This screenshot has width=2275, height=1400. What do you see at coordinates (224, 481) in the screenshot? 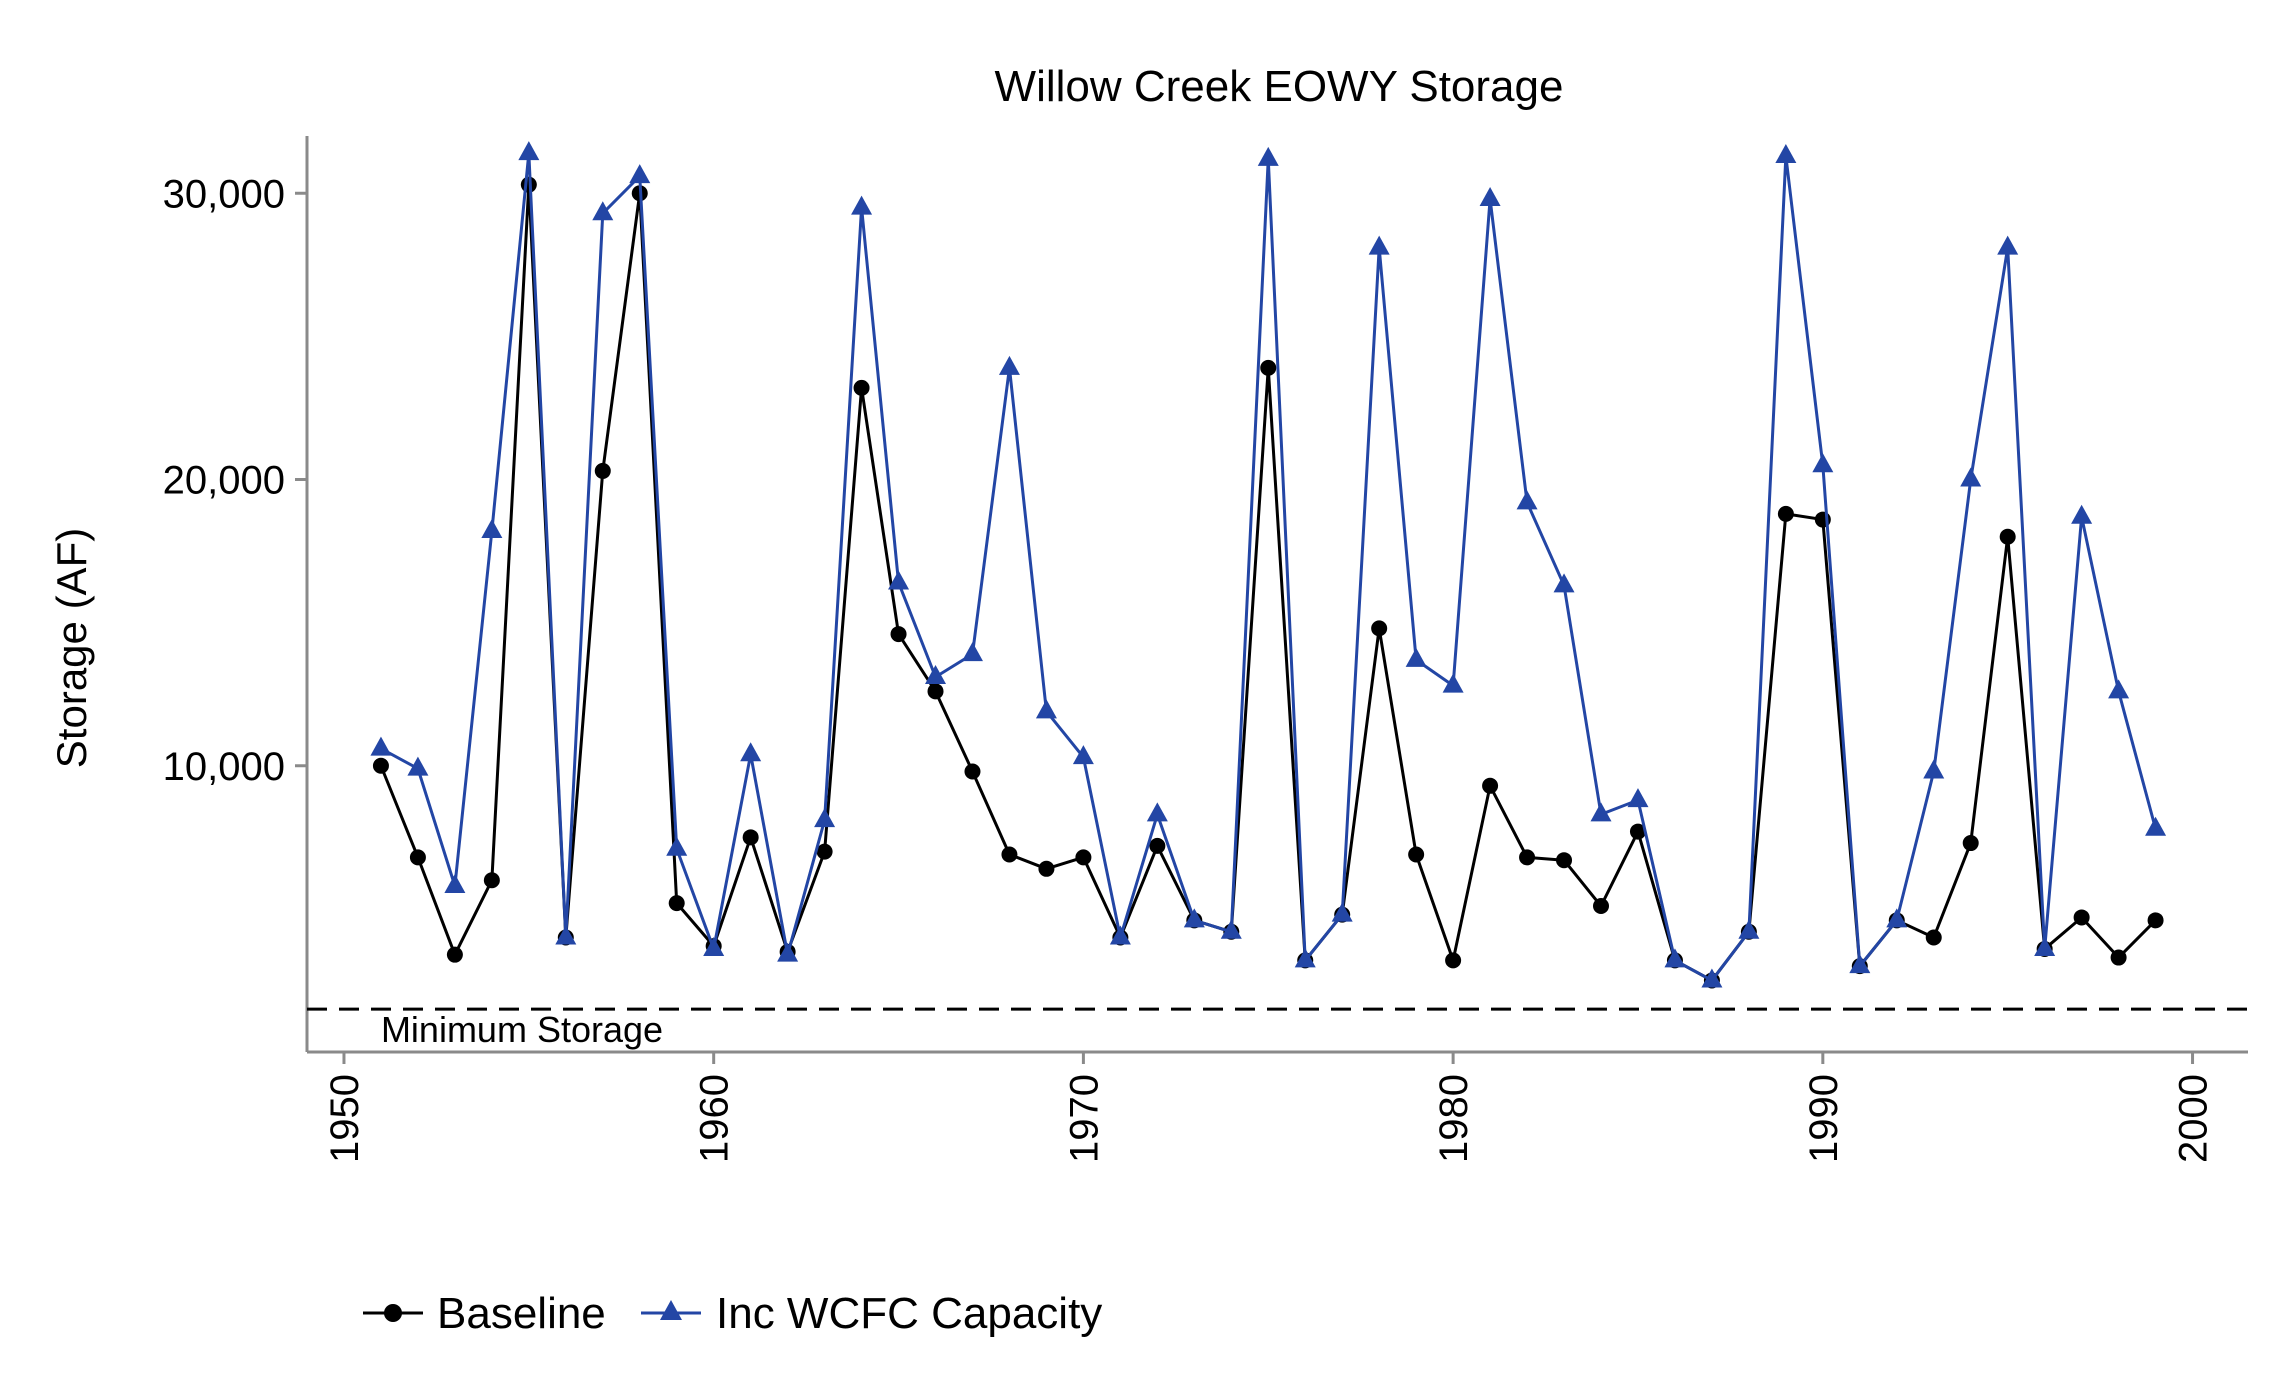
I see `y-tick-label: 20,000` at bounding box center [224, 481].